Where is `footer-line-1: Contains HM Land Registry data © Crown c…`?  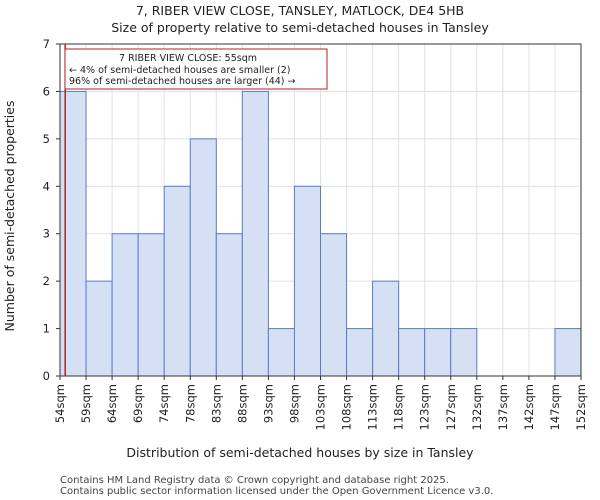
footer-line-1: Contains HM Land Registry data © Crown c… is located at coordinates (254, 480).